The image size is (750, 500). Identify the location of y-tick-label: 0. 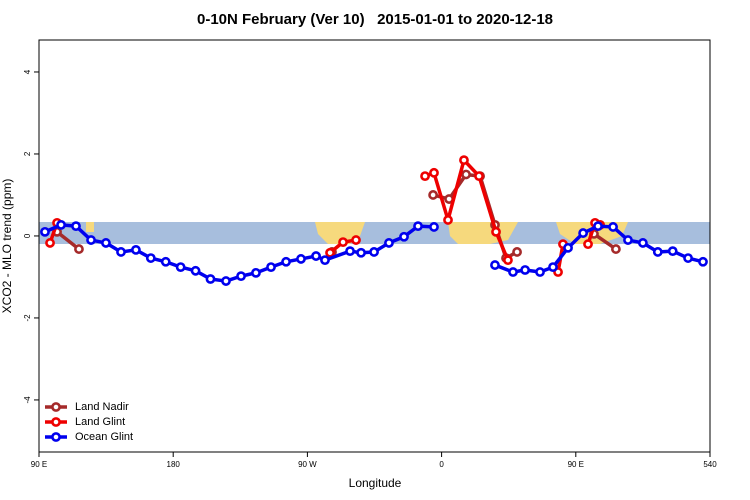
(27, 235).